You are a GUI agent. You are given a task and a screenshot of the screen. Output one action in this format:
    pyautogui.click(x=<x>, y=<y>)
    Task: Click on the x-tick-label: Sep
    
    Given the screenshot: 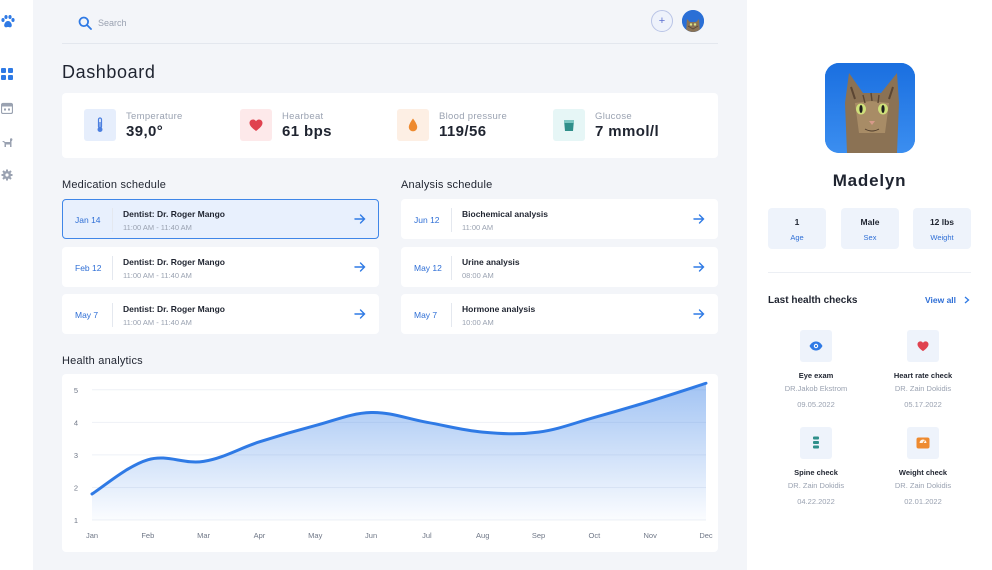 What is the action you would take?
    pyautogui.click(x=538, y=535)
    